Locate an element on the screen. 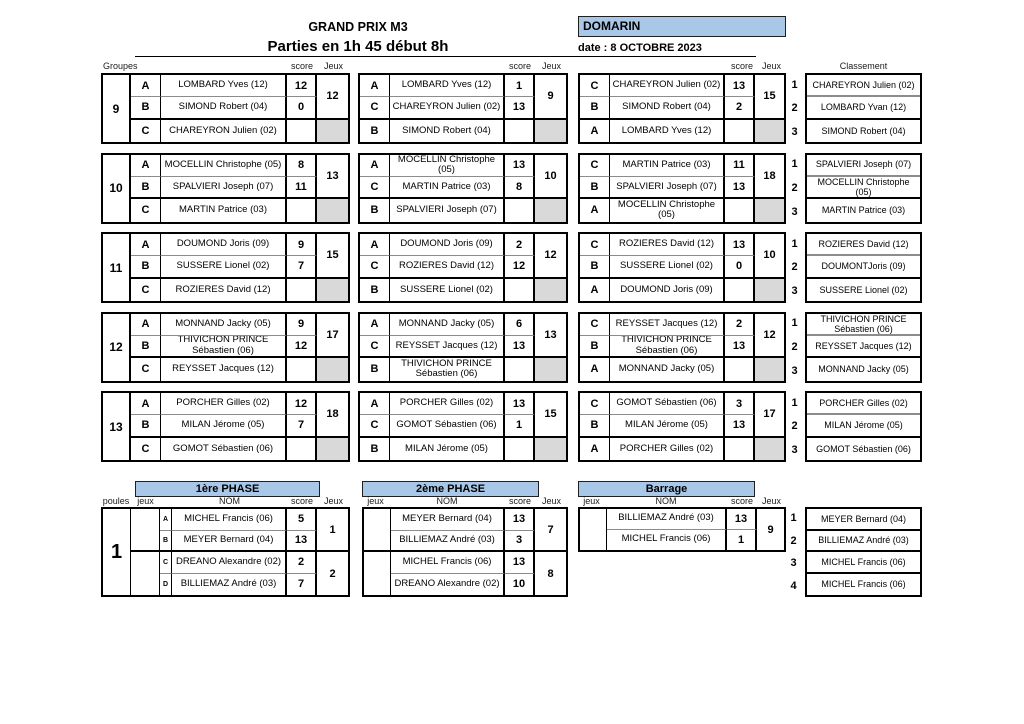  rank-number: 4 is located at coordinates (793, 585).